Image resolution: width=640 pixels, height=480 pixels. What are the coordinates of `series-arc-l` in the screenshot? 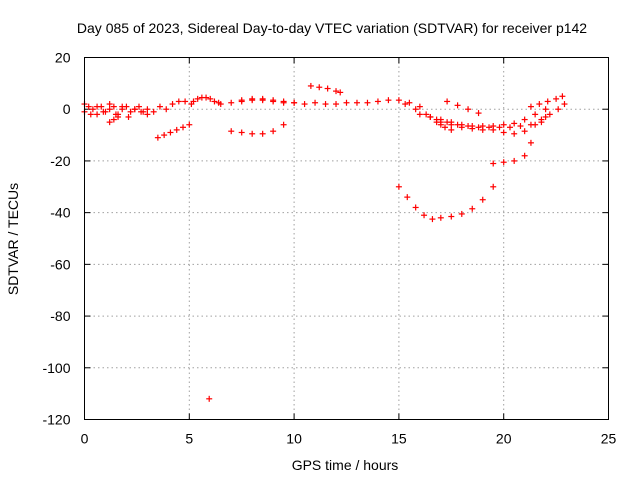 It's located at (488, 125).